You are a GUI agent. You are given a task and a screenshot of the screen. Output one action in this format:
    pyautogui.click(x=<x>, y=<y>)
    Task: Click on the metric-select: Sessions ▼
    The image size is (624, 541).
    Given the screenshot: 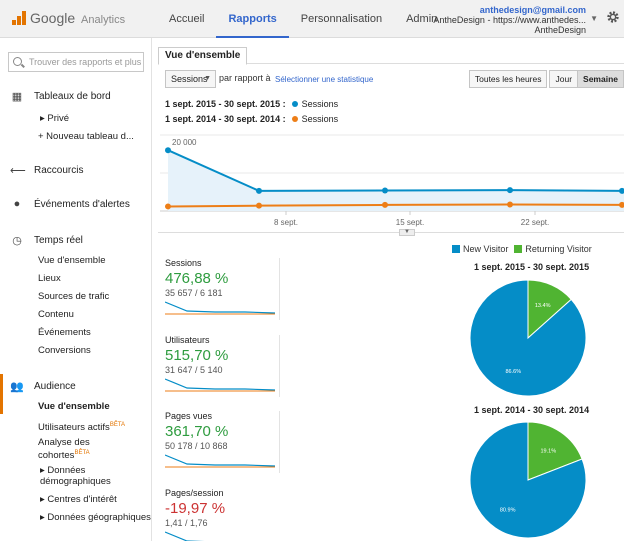 What is the action you would take?
    pyautogui.click(x=190, y=79)
    